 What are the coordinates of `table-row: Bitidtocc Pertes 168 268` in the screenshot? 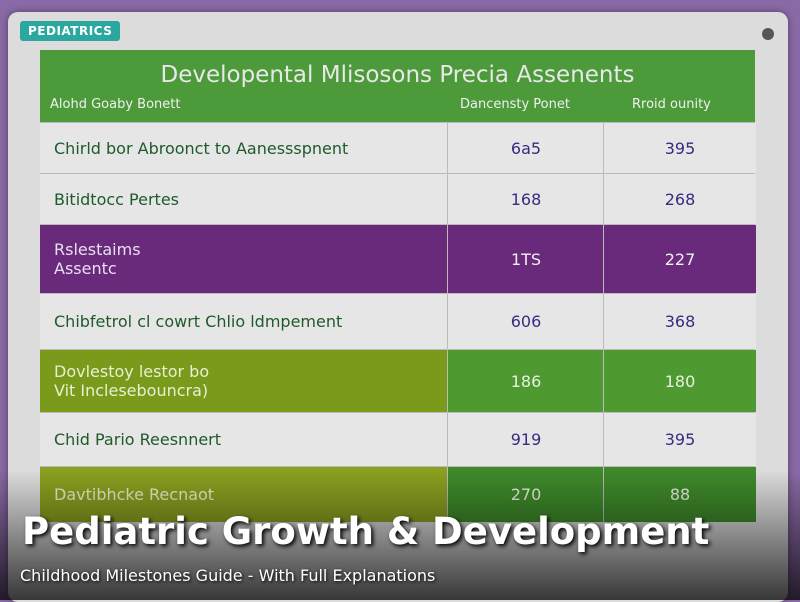 It's located at (398, 198).